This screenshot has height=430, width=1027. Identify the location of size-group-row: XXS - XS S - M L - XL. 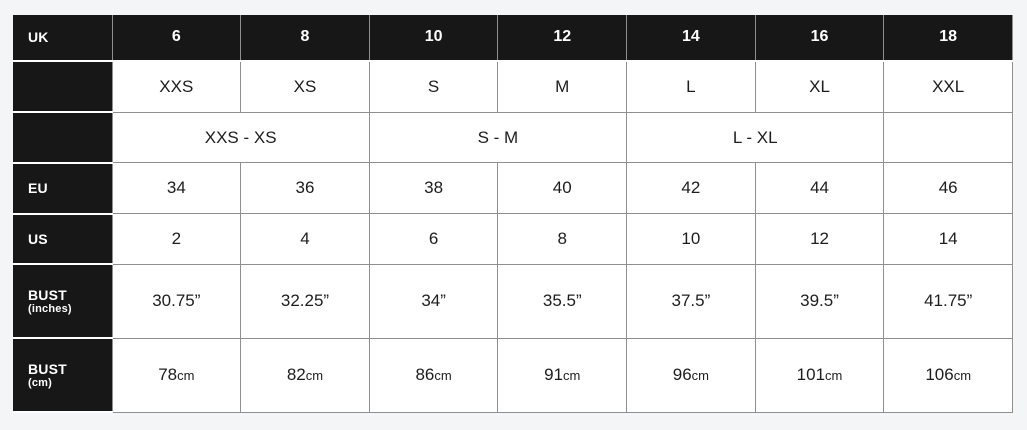
(513, 137).